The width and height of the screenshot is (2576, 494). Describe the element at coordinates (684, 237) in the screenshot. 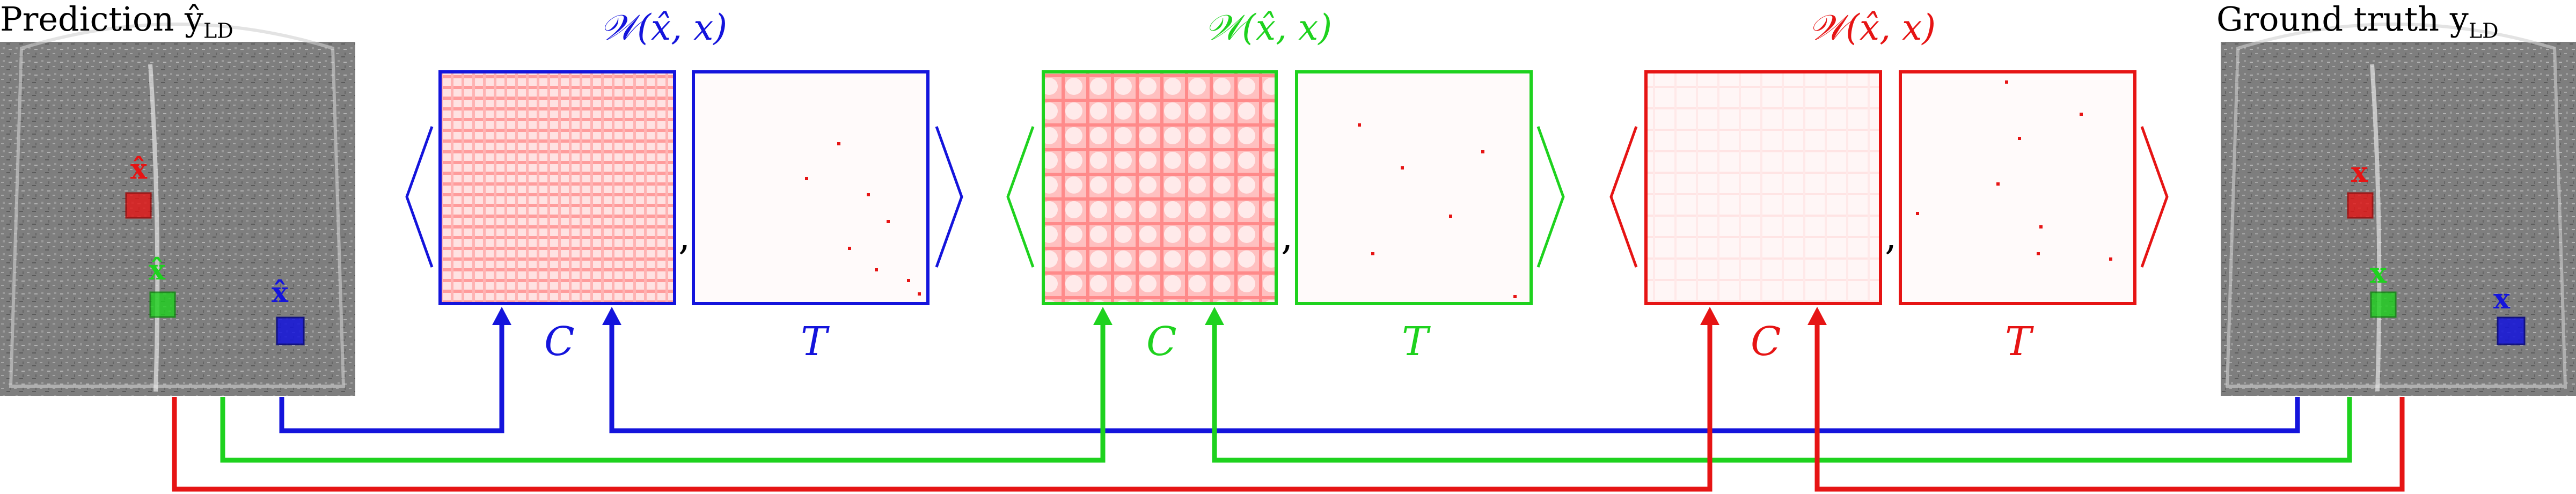

I see `comma-blue: ,` at that location.